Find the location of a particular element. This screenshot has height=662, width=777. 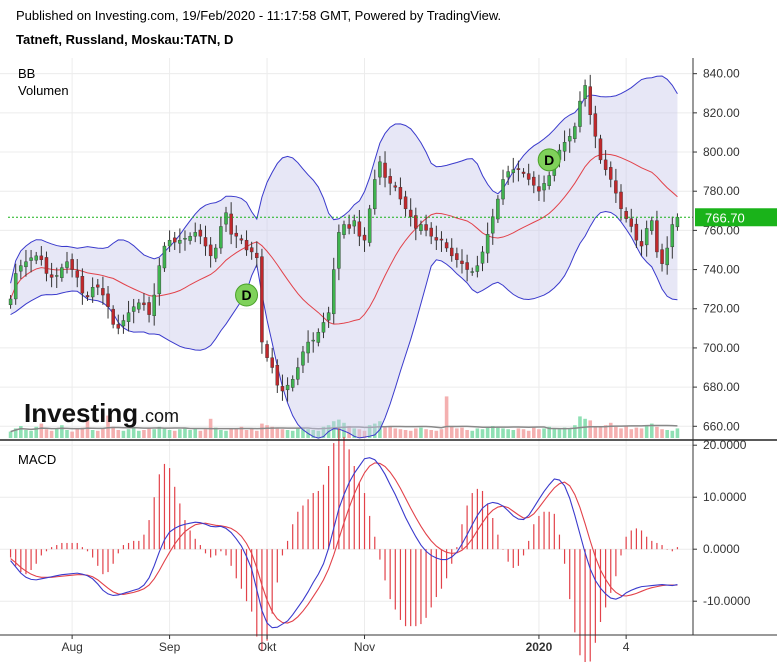

price-tick-label: 760.00 is located at coordinates (721, 230).